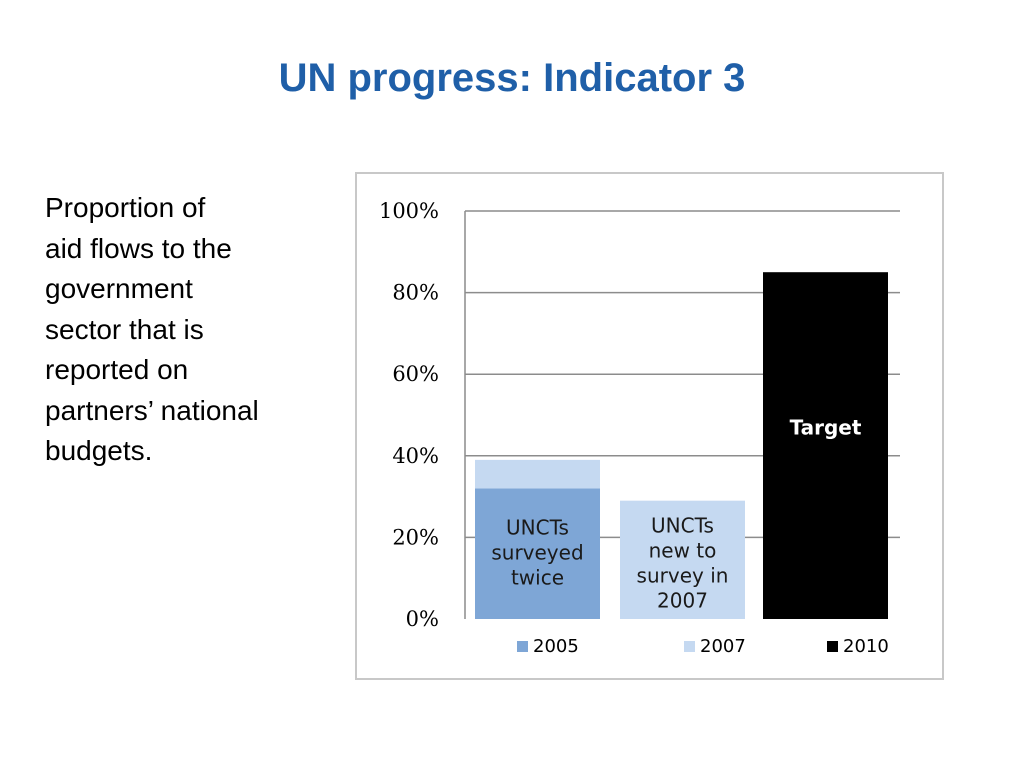 The image size is (1024, 768). Describe the element at coordinates (512, 78) in the screenshot. I see `slide-title: UN progress: Indicator 3` at that location.